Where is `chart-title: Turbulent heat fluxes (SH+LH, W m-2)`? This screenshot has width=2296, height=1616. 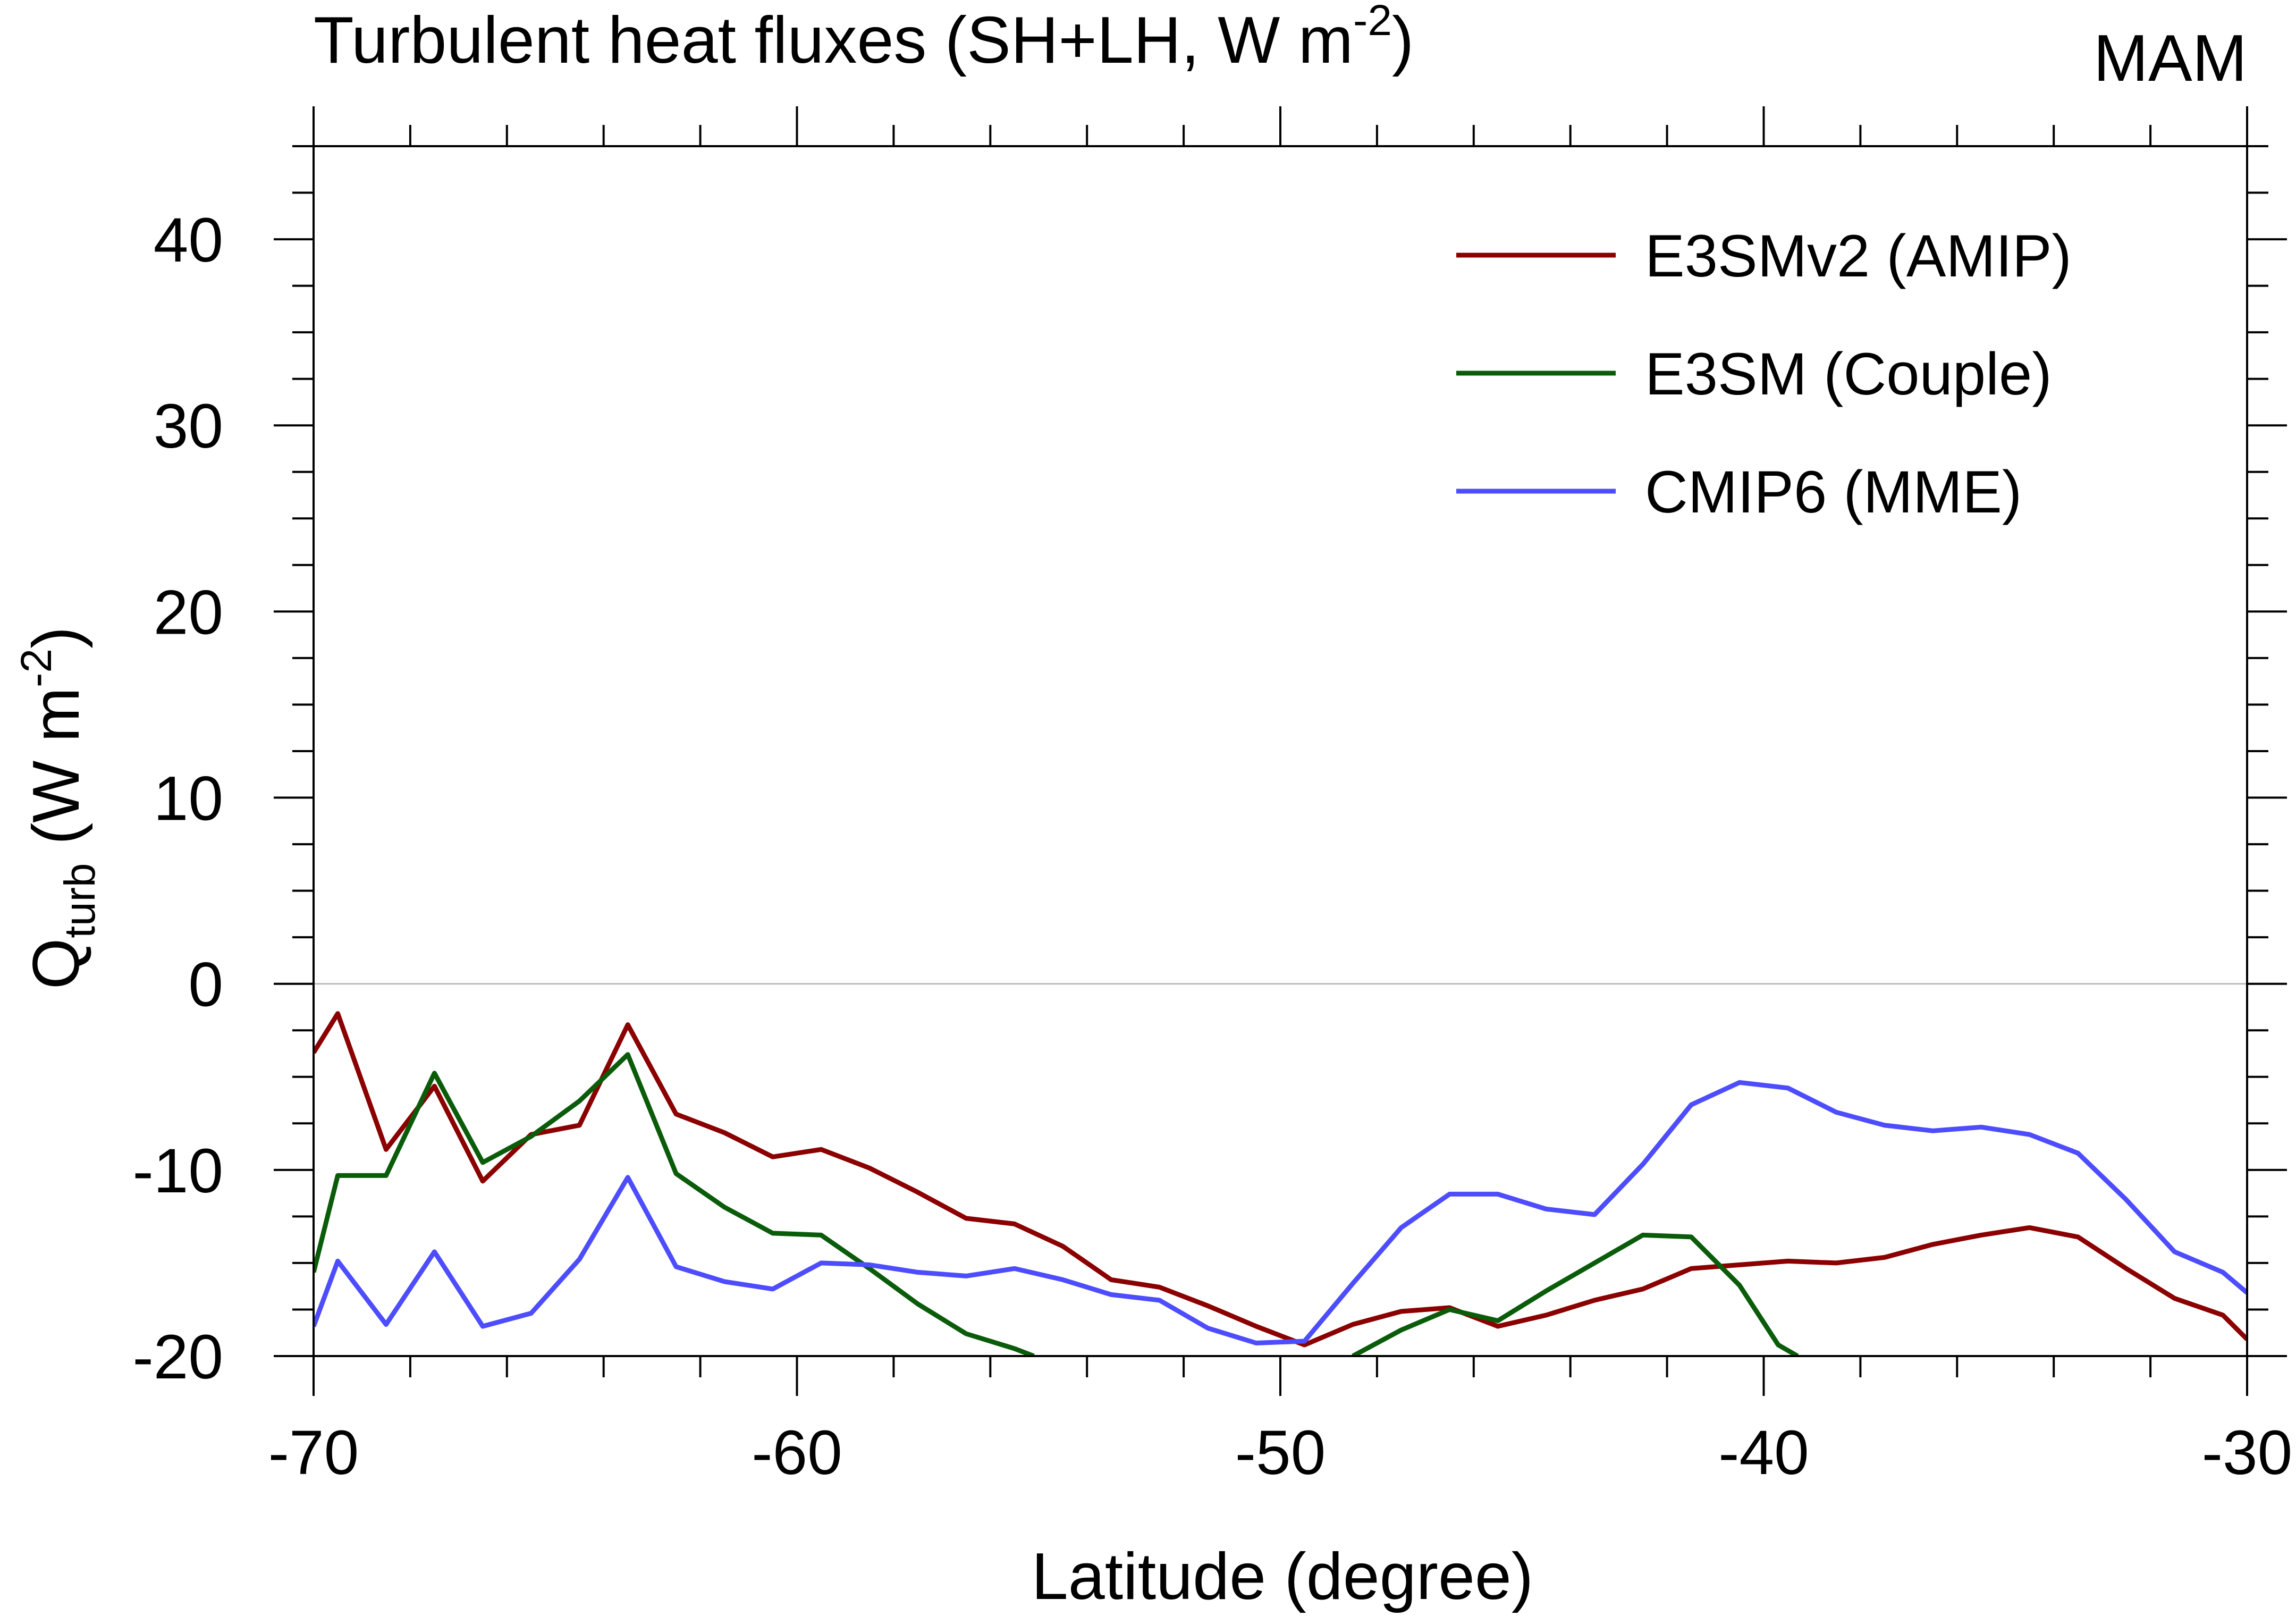
chart-title: Turbulent heat fluxes (SH+LH, W m-2) is located at coordinates (864, 38).